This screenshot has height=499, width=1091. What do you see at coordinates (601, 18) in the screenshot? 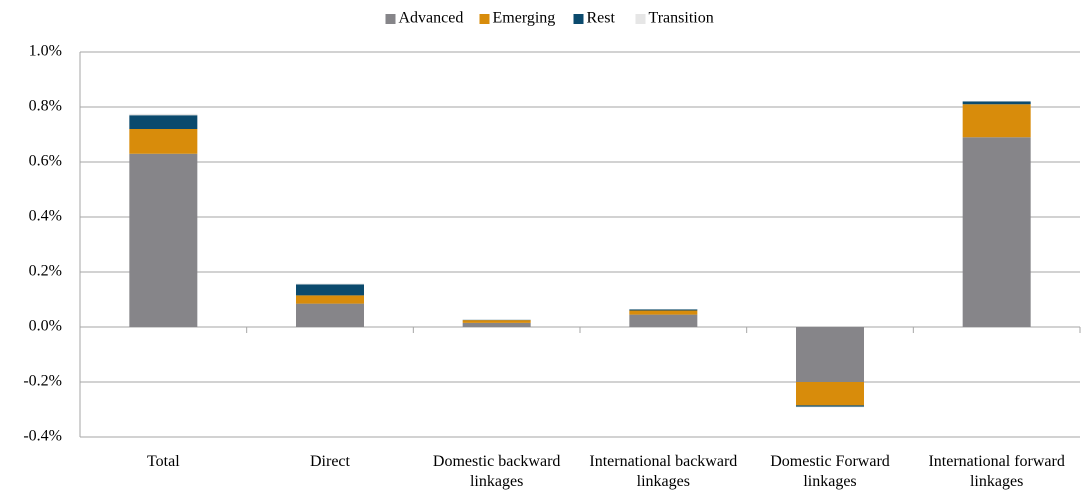
I see `legend-label: Rest` at bounding box center [601, 18].